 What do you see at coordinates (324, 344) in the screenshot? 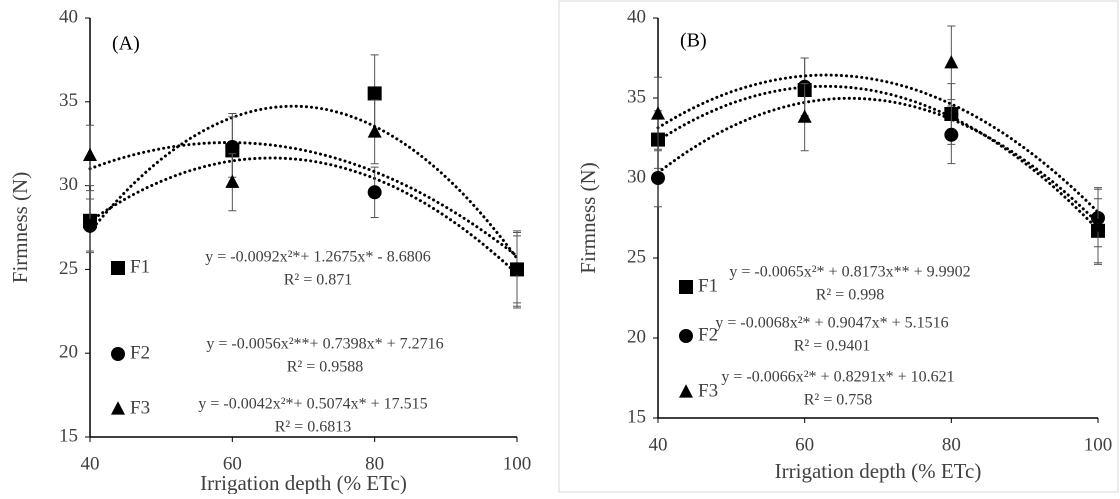
I see `equation: y = -0.0056x²**+ 0.7398x* + 7.2716` at bounding box center [324, 344].